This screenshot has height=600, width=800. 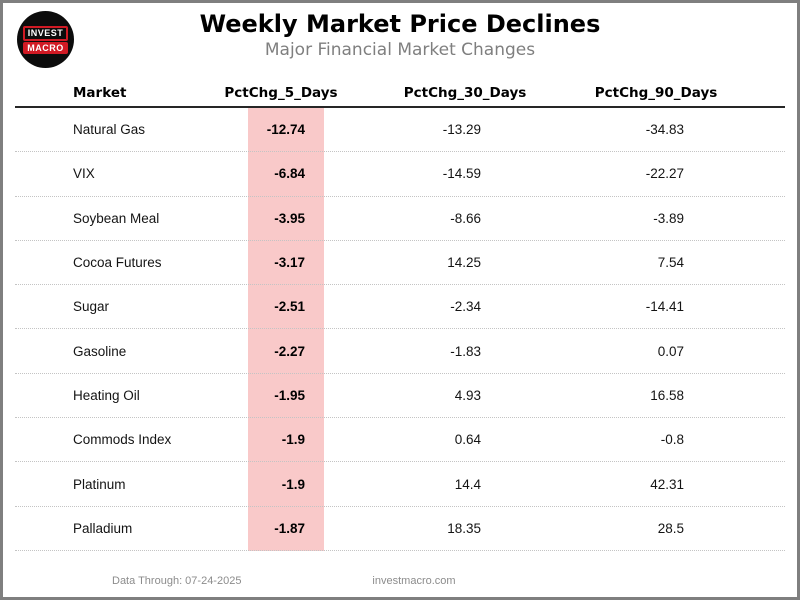 What do you see at coordinates (116, 218) in the screenshot?
I see `market-name: Soybean Meal` at bounding box center [116, 218].